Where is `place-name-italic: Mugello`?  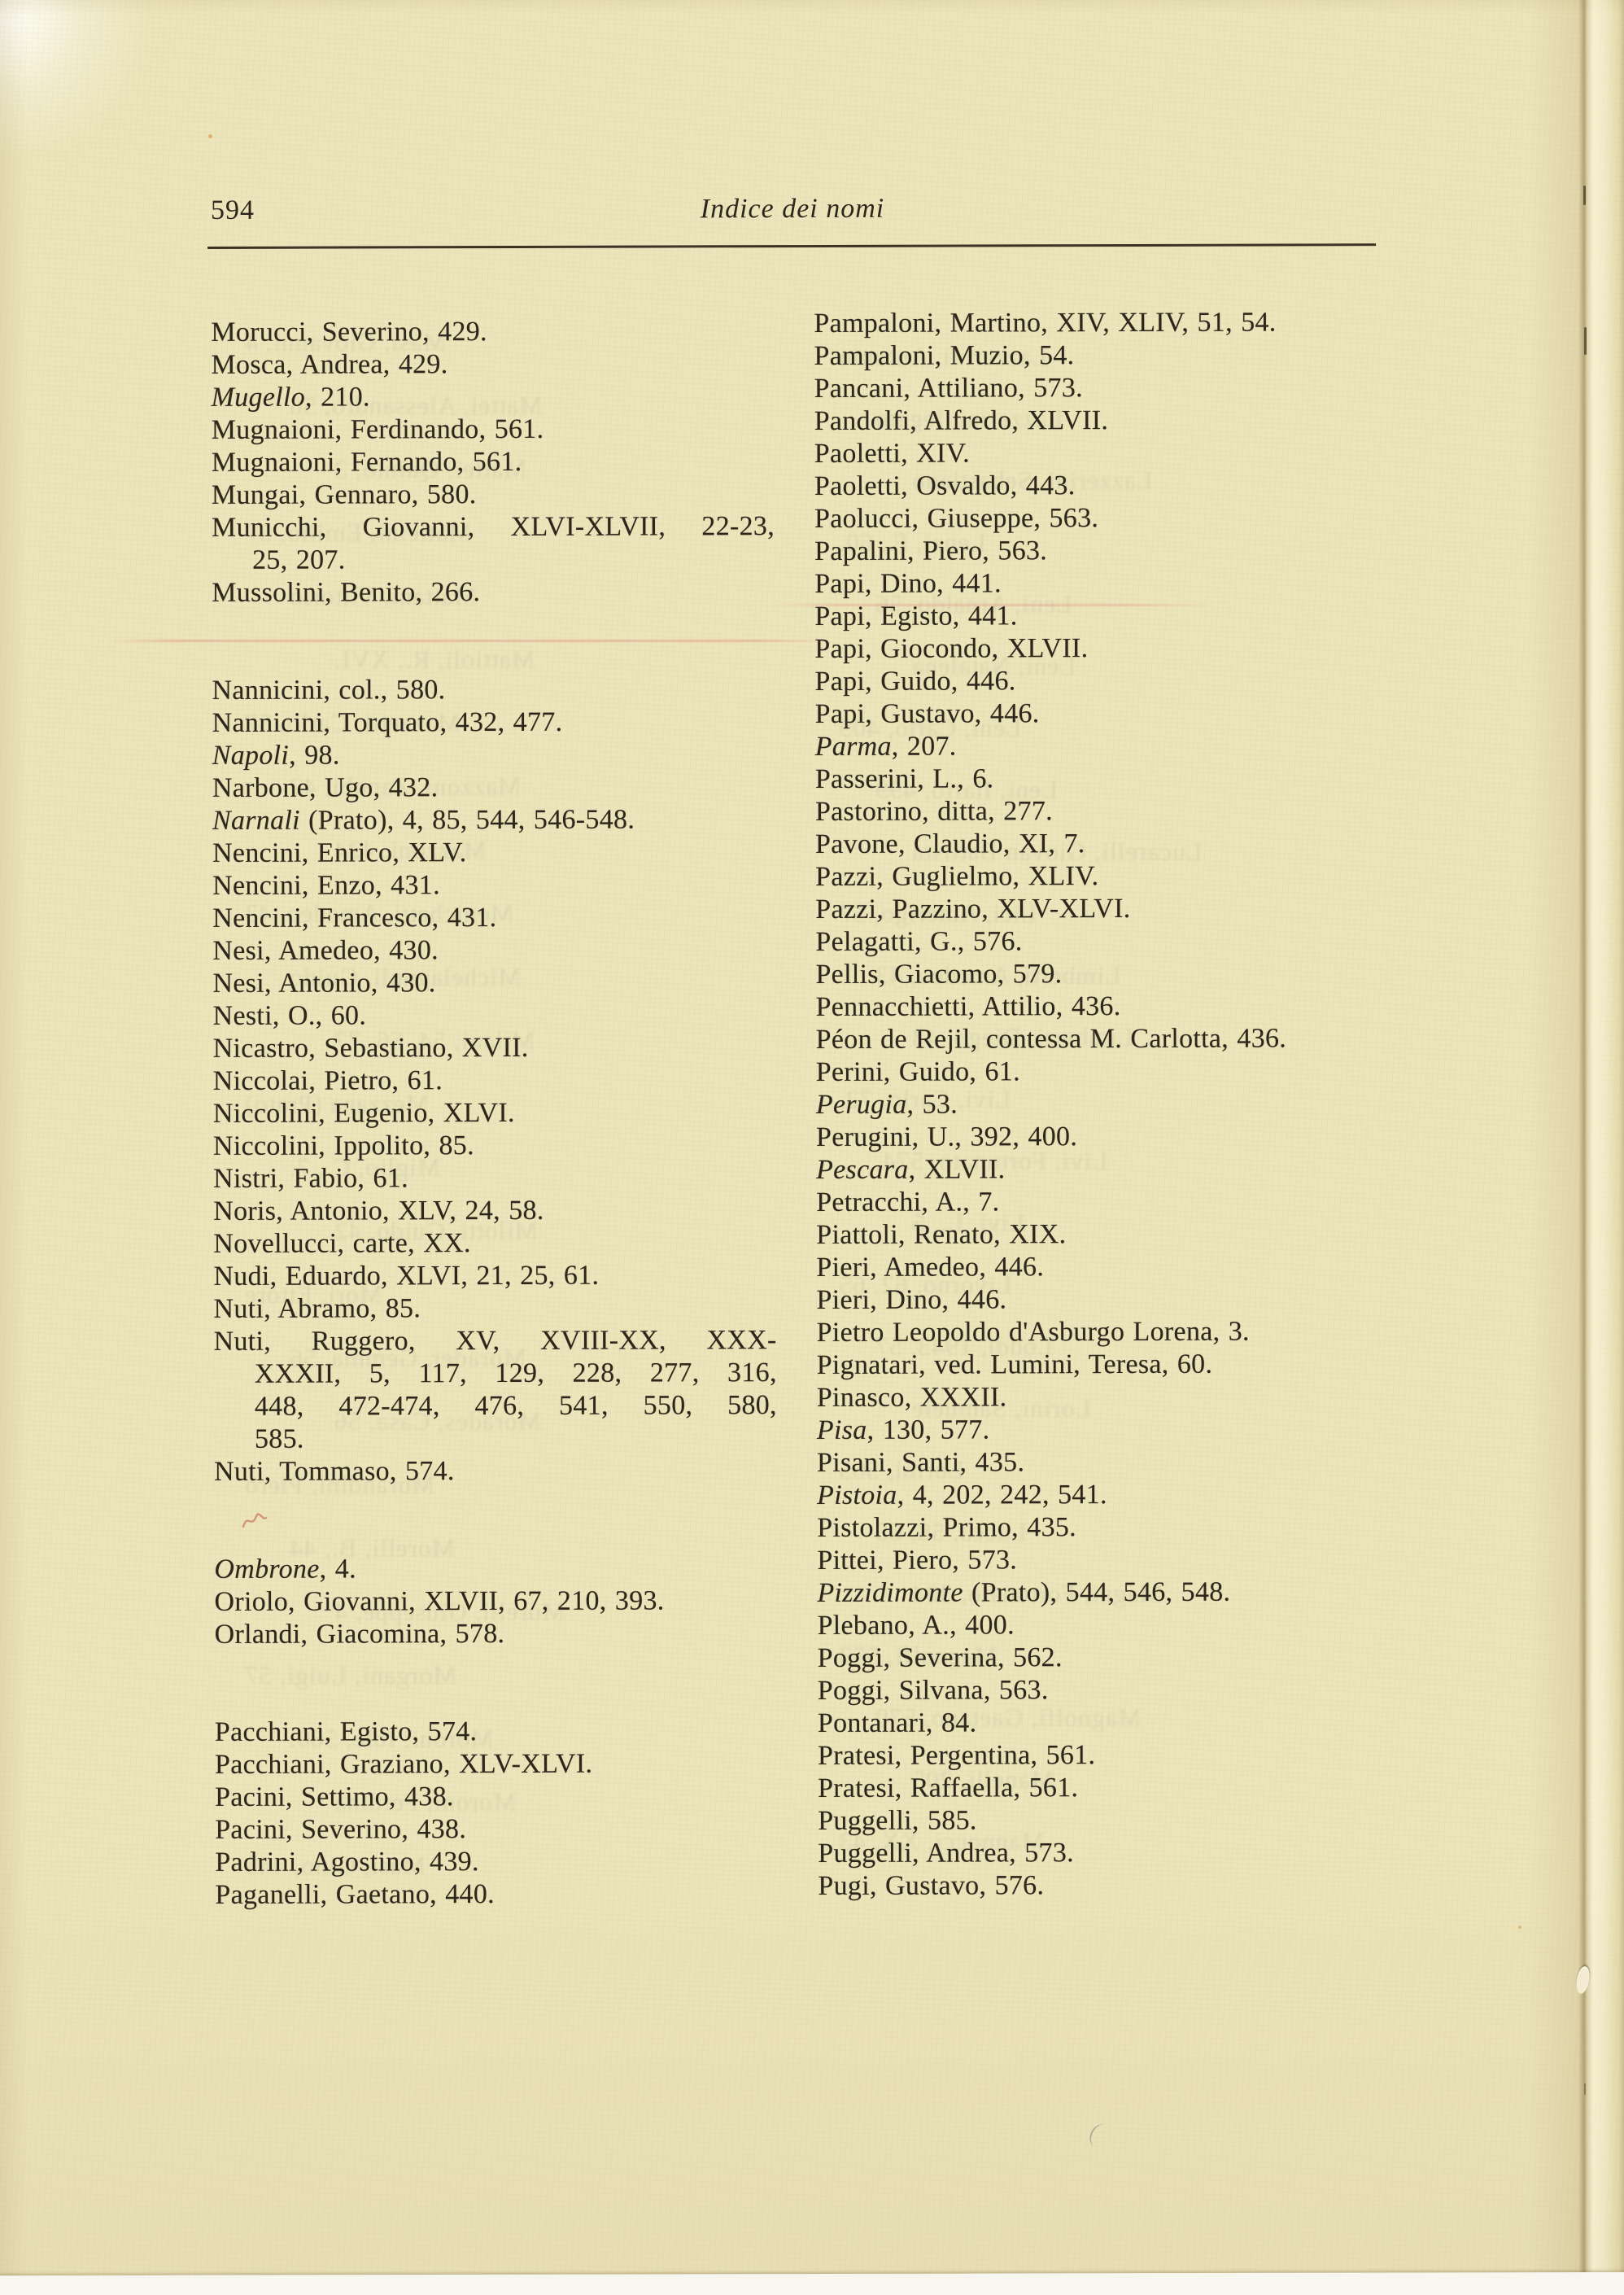 place-name-italic: Mugello is located at coordinates (259, 397).